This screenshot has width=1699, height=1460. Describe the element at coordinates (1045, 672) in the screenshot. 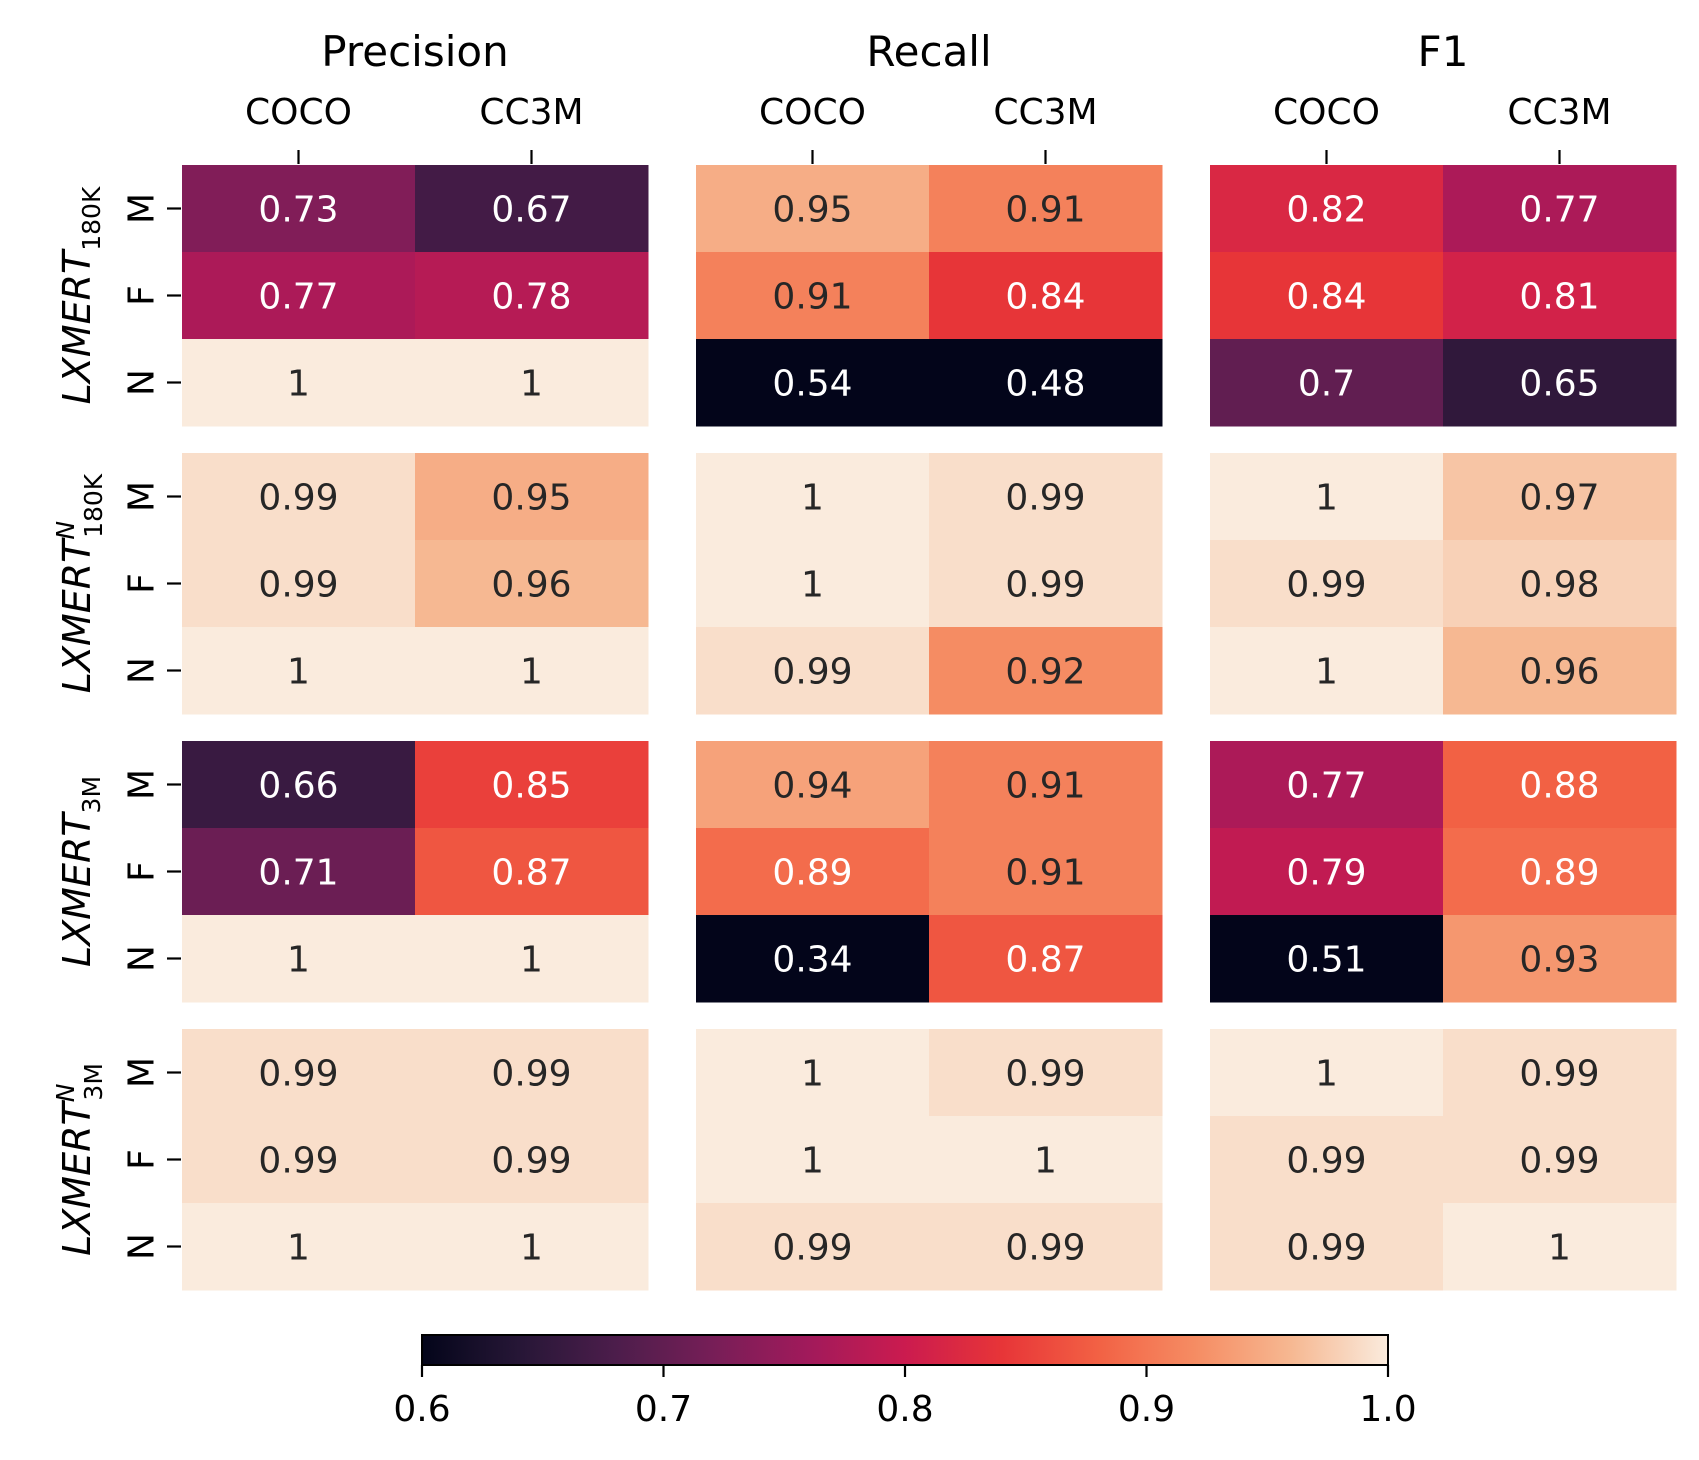

I see `cell-value-label: 0.92` at that location.